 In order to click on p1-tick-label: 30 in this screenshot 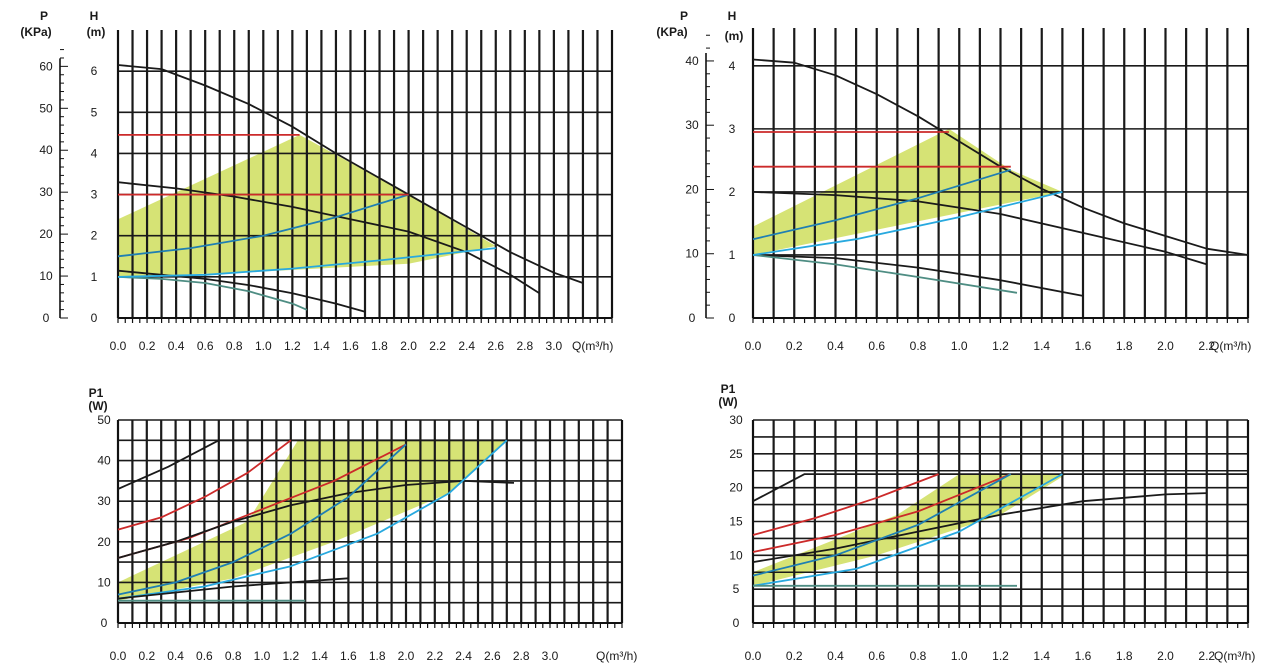, I will do `click(104, 501)`.